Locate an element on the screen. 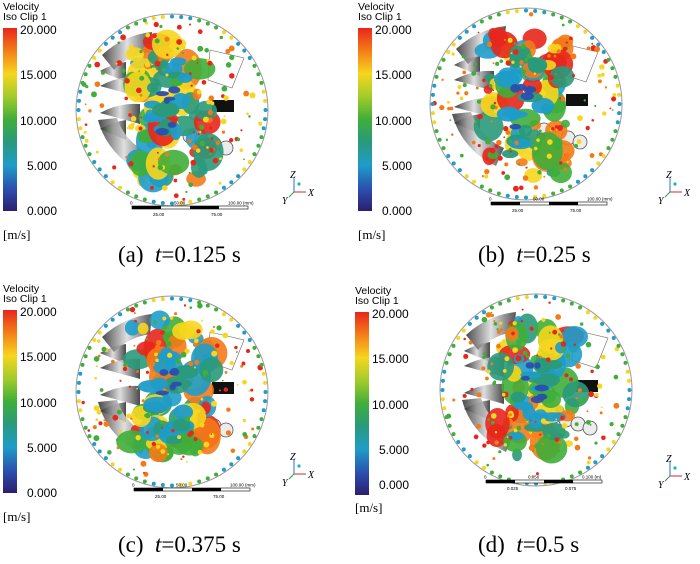 This screenshot has height=564, width=700. shaft-block is located at coordinates (223, 388).